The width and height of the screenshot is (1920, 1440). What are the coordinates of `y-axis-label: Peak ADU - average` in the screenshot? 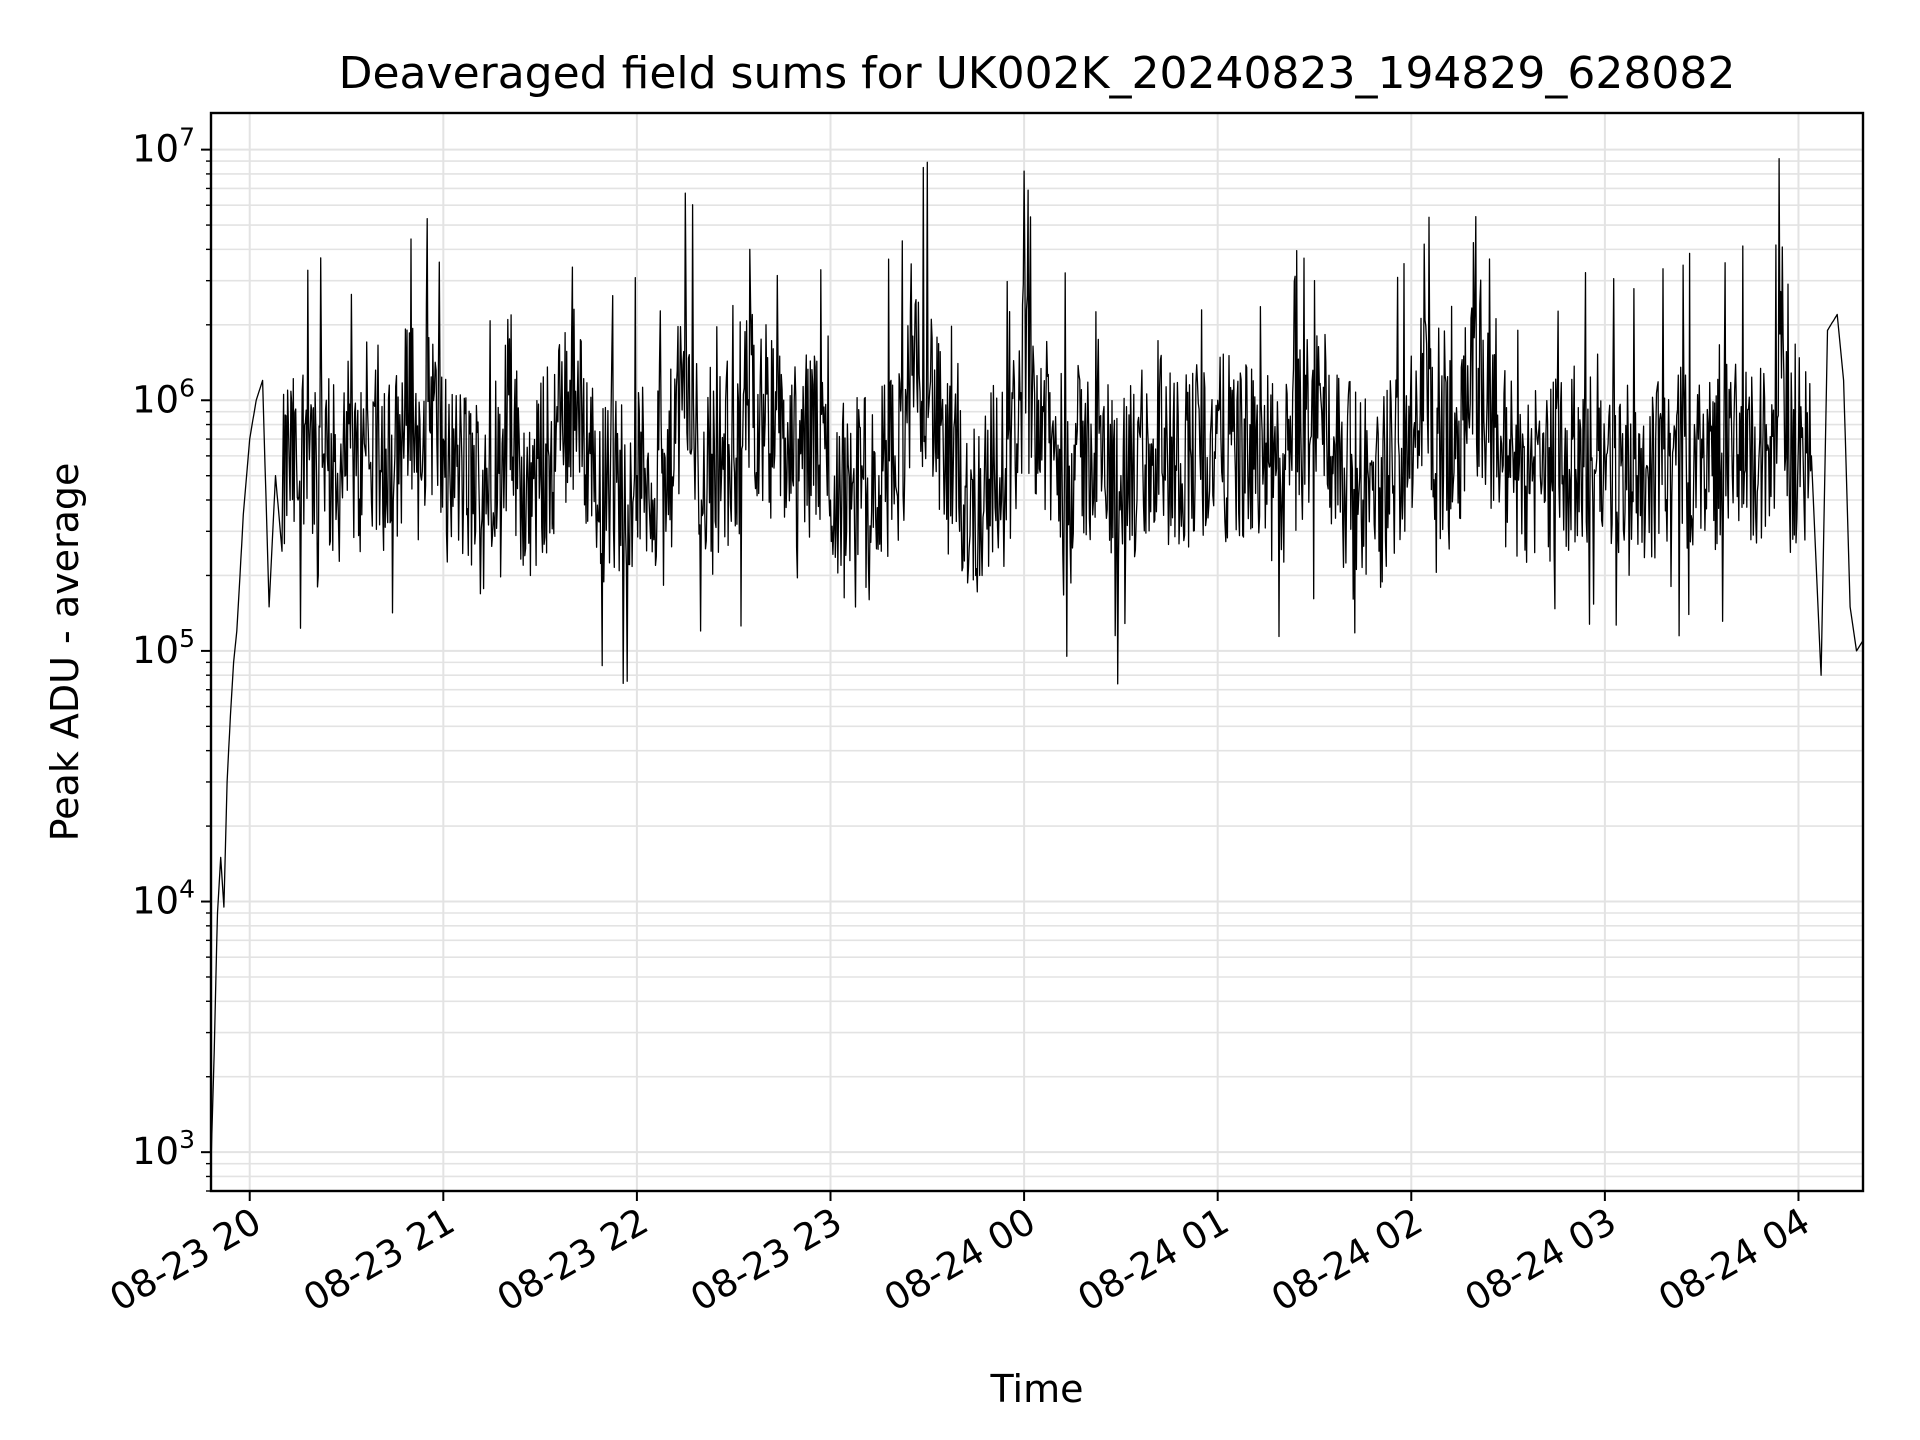 It's located at (65, 652).